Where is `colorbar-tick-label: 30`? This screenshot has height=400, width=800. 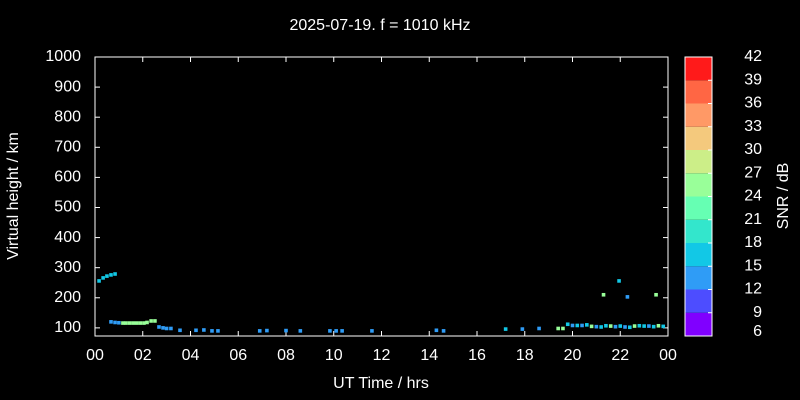 colorbar-tick-label: 30 is located at coordinates (753, 149).